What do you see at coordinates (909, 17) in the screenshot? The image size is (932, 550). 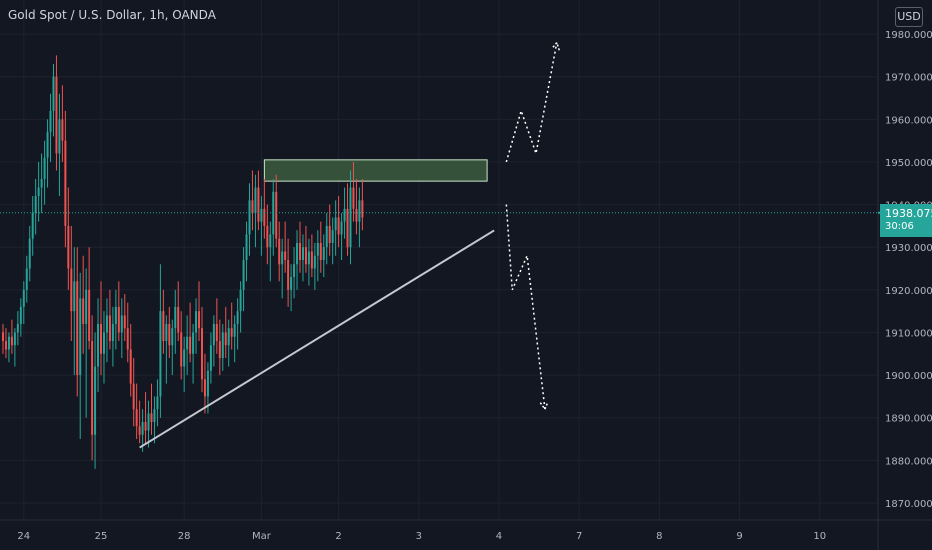 I see `currency-button: USD` at bounding box center [909, 17].